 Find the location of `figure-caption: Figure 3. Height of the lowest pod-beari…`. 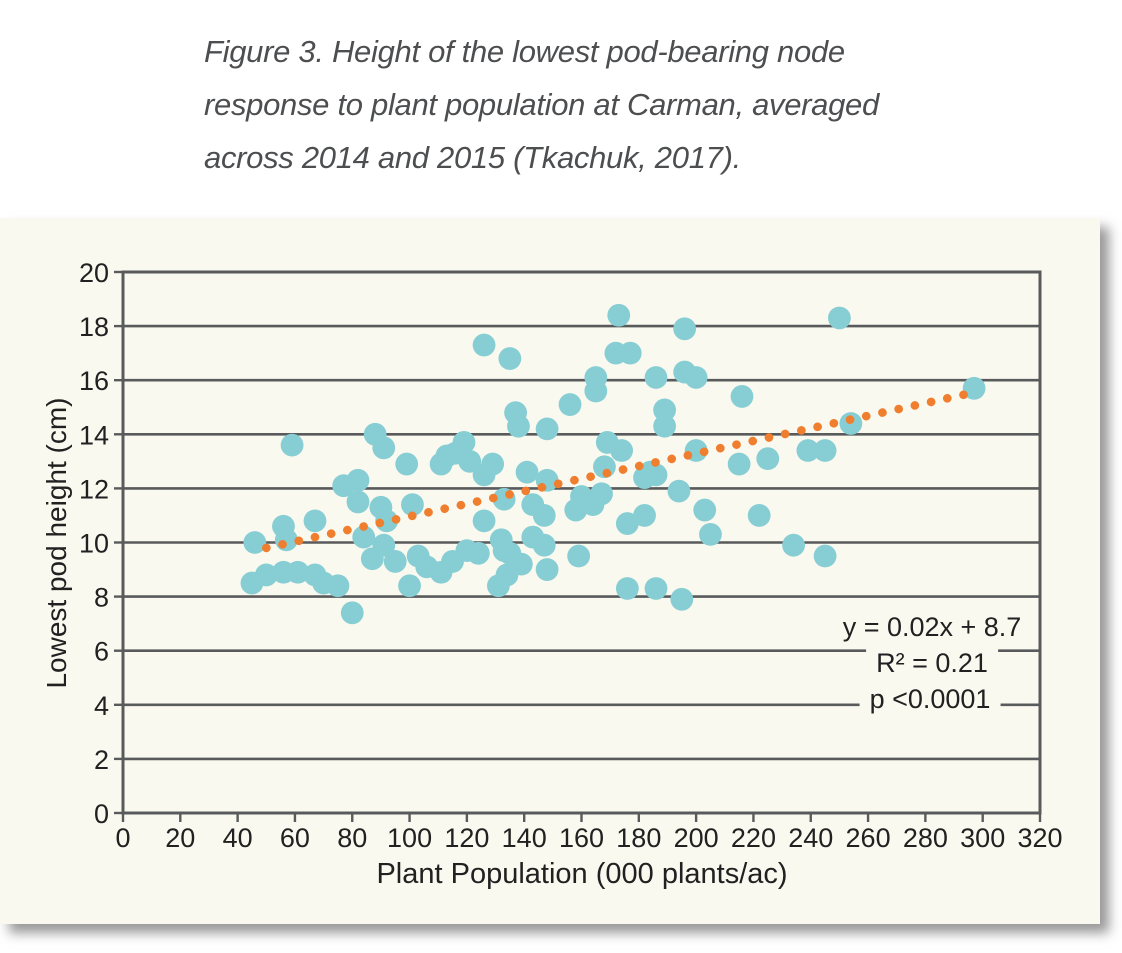

figure-caption: Figure 3. Height of the lowest pod-beari… is located at coordinates (584, 104).